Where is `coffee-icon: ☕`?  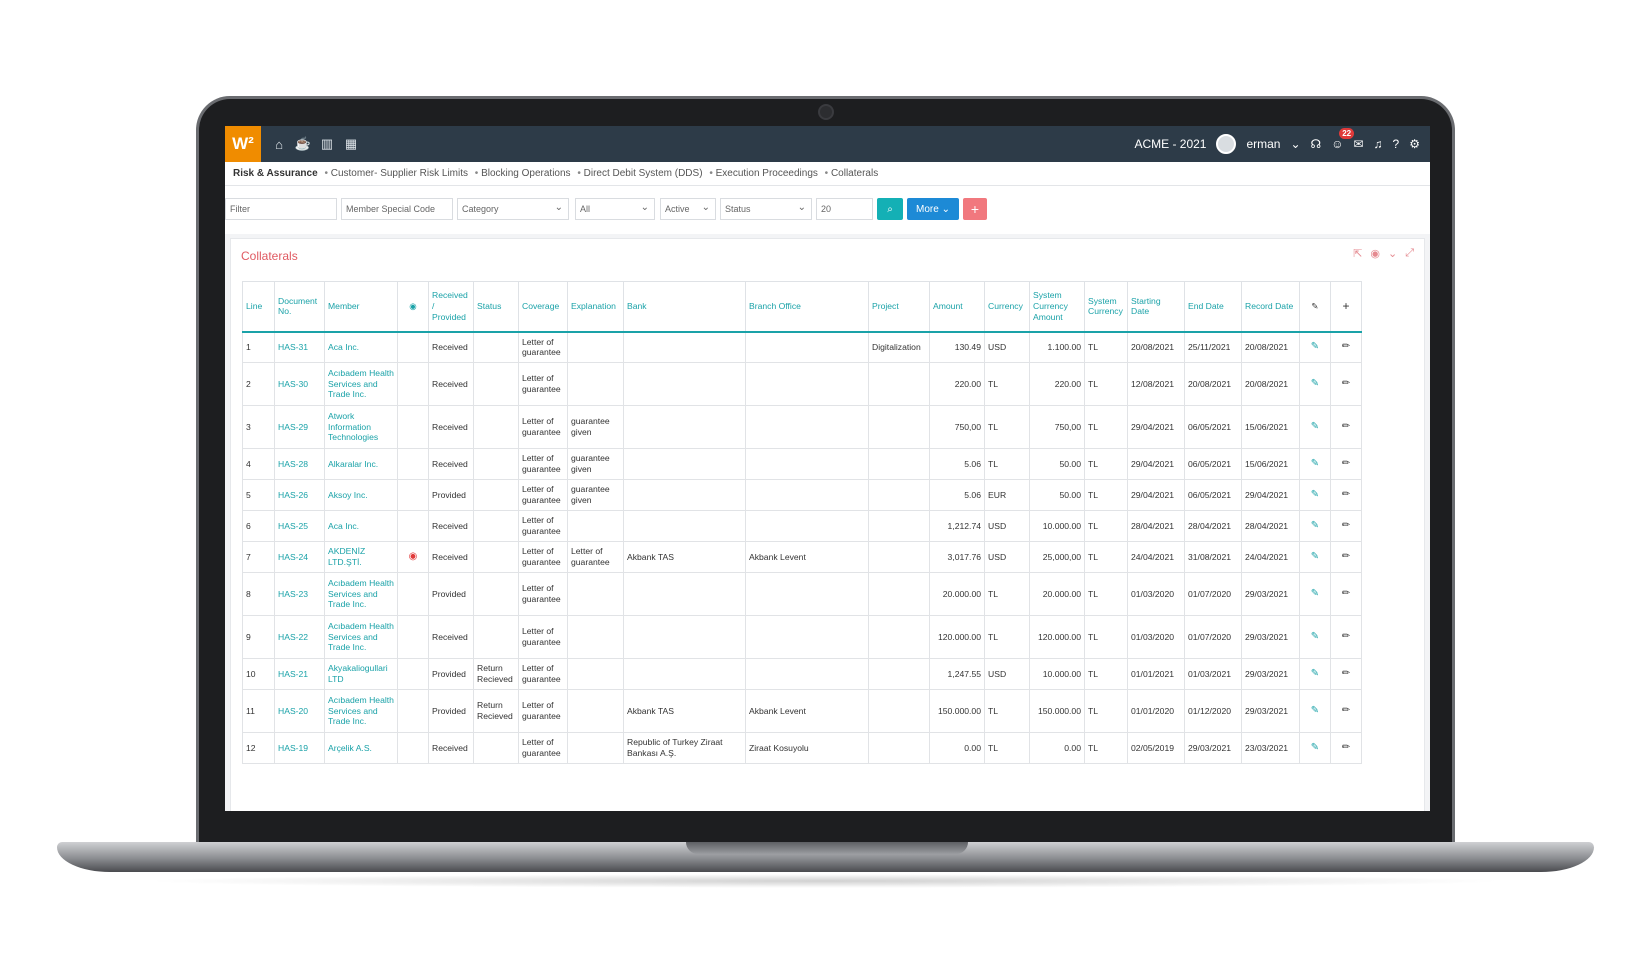
coffee-icon: ☕ is located at coordinates (303, 143).